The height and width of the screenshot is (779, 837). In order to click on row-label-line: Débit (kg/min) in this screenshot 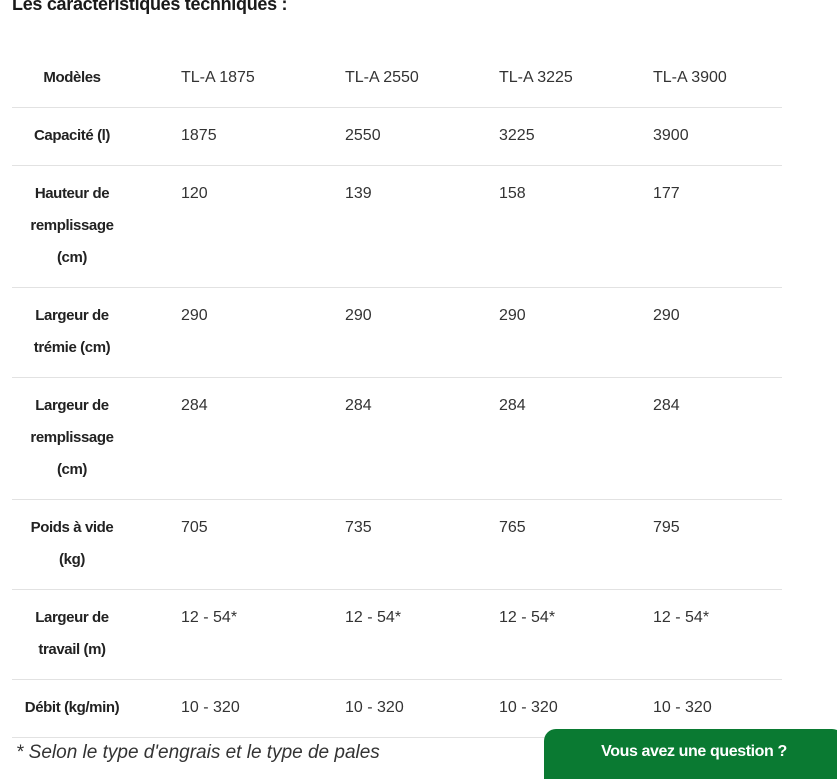, I will do `click(72, 707)`.